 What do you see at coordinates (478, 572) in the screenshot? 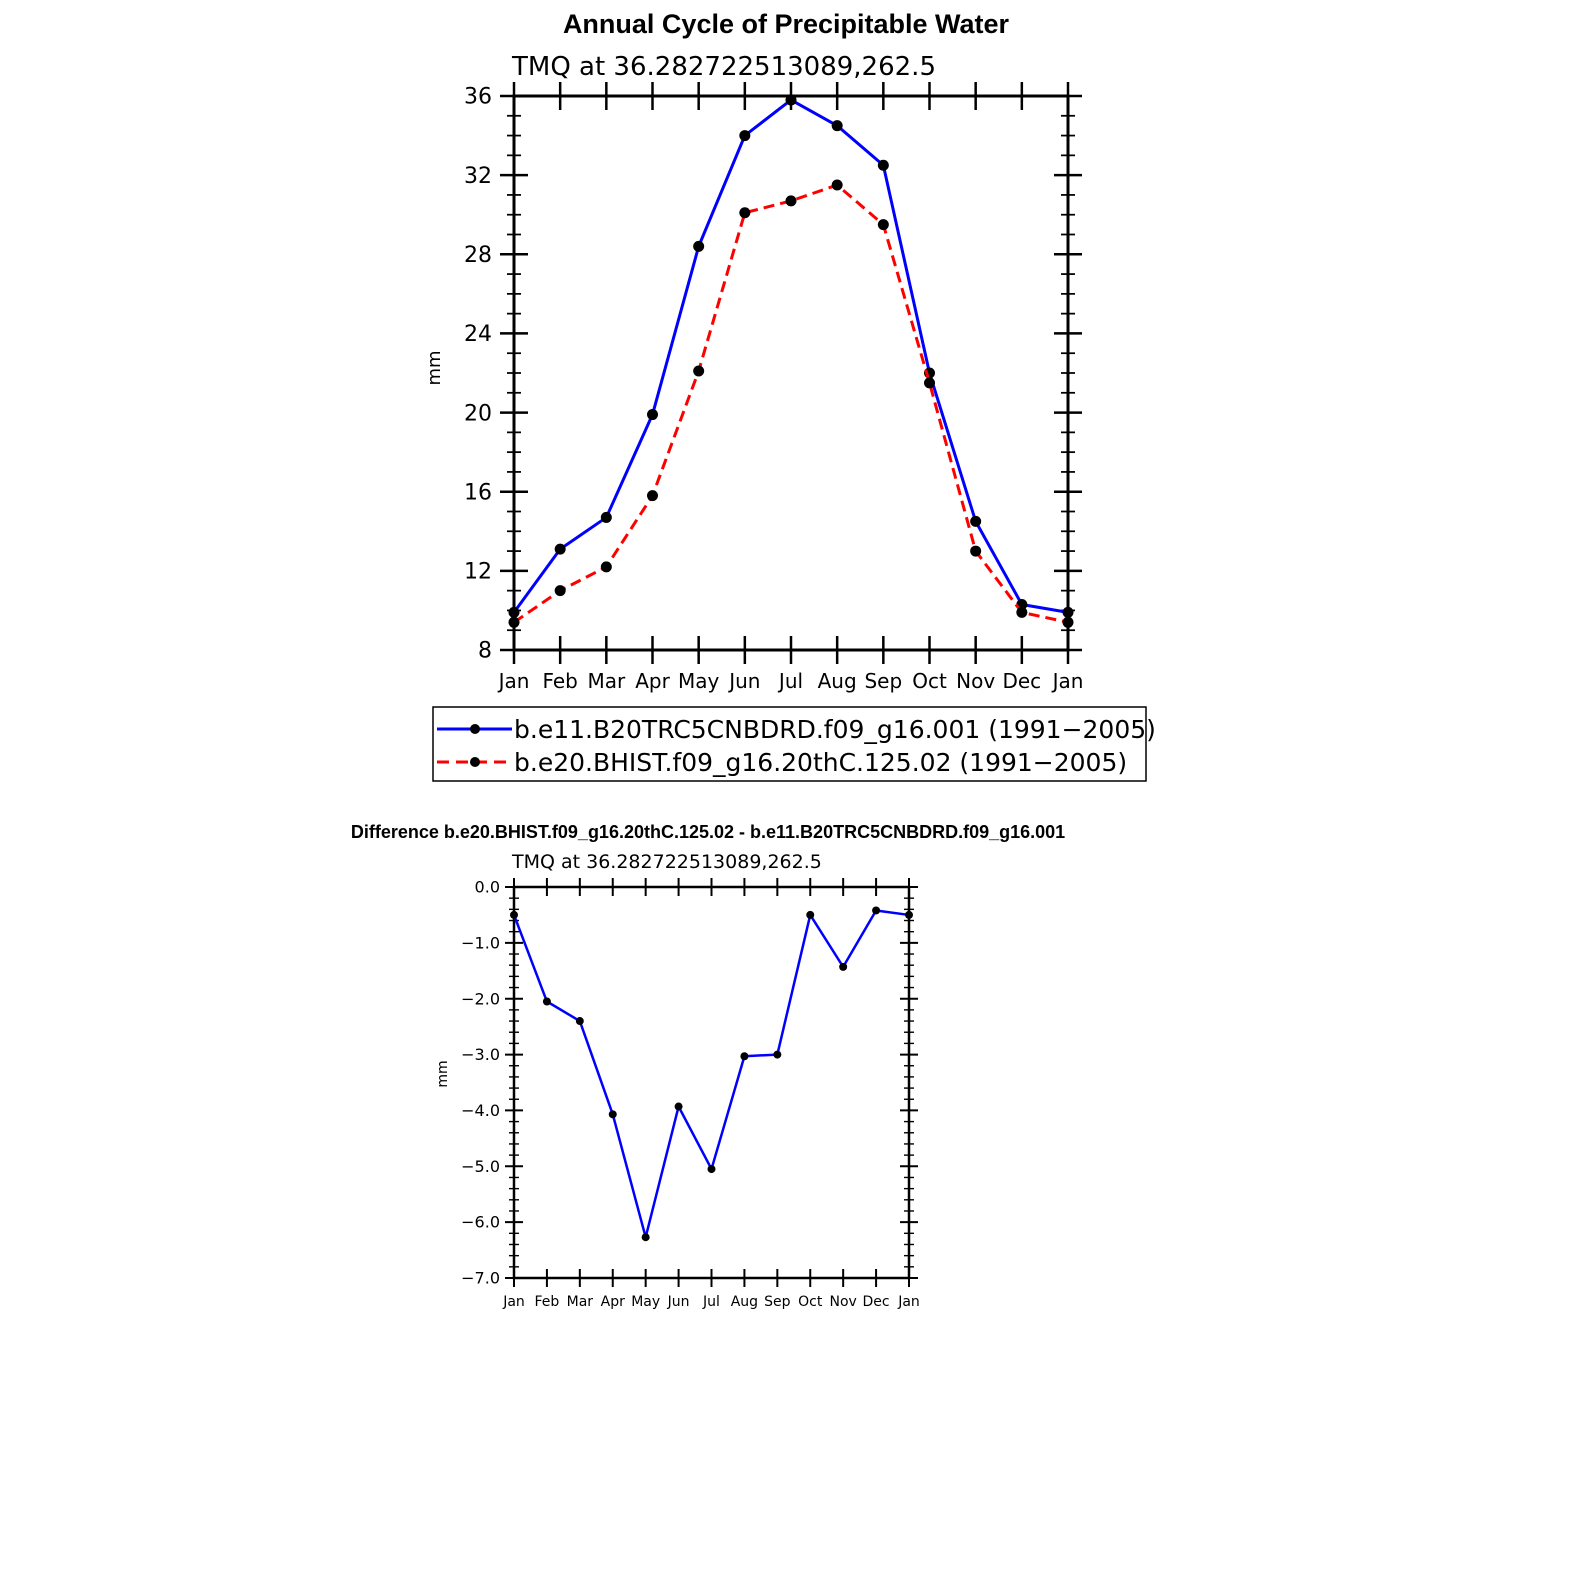
I see `y-tick-label: 12` at bounding box center [478, 572].